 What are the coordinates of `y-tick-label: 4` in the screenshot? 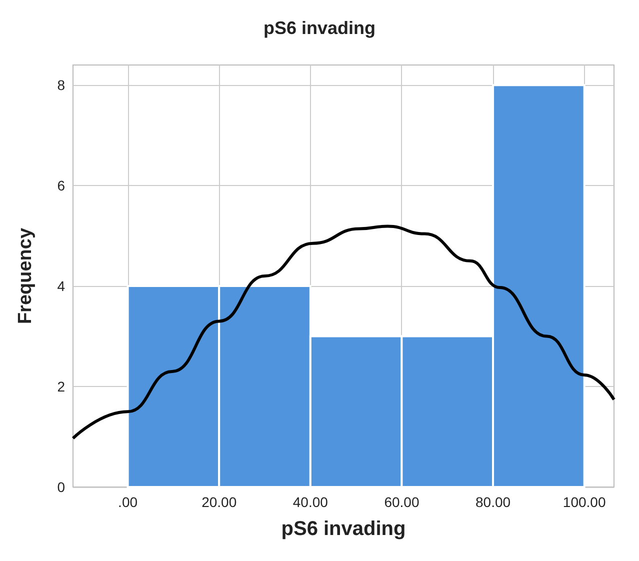 It's located at (61, 286).